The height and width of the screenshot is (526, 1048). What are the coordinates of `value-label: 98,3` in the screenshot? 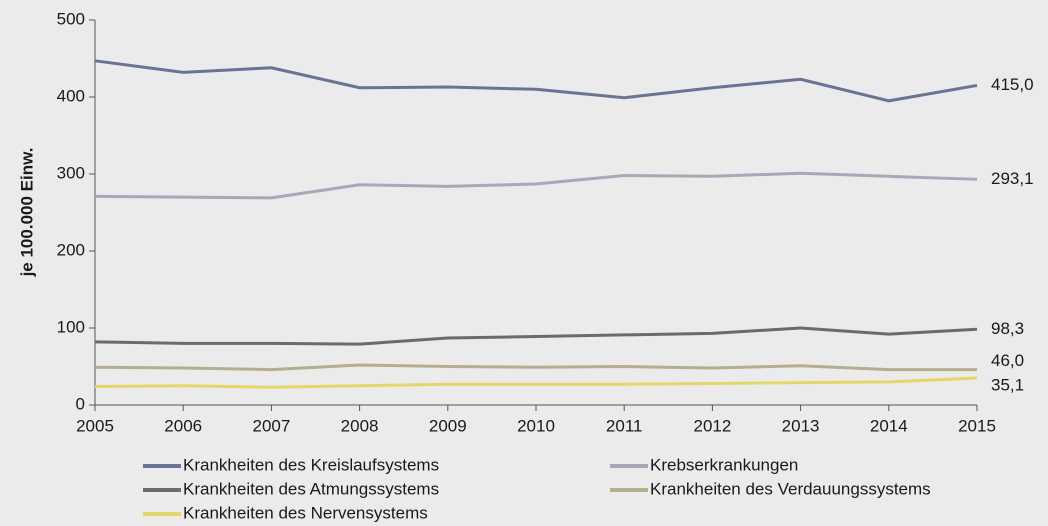 It's located at (1007, 328).